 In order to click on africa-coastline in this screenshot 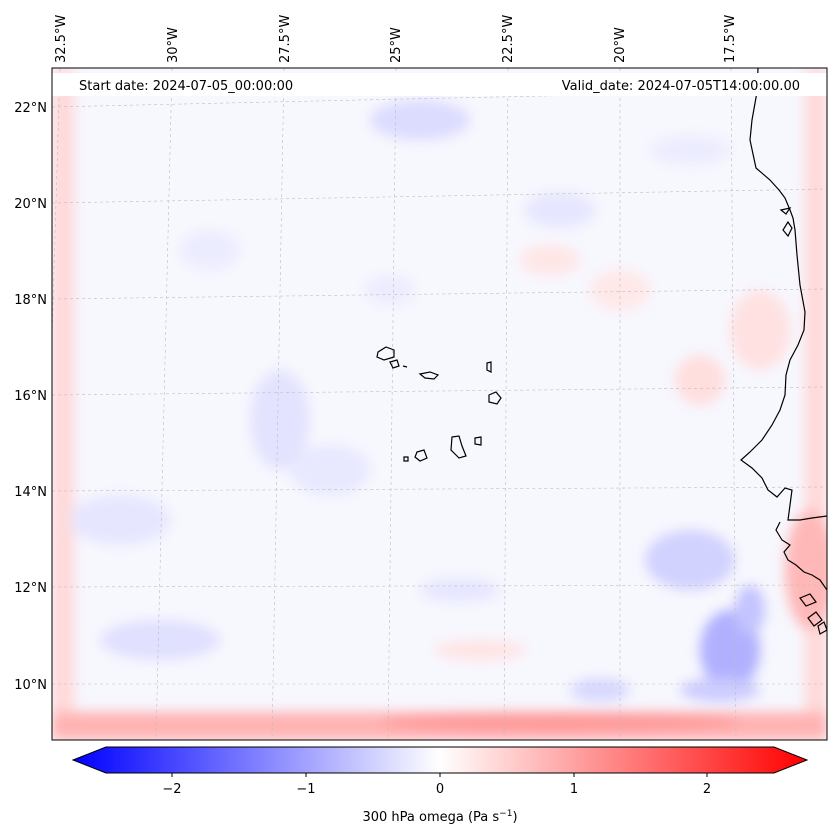, I will do `click(783, 294)`.